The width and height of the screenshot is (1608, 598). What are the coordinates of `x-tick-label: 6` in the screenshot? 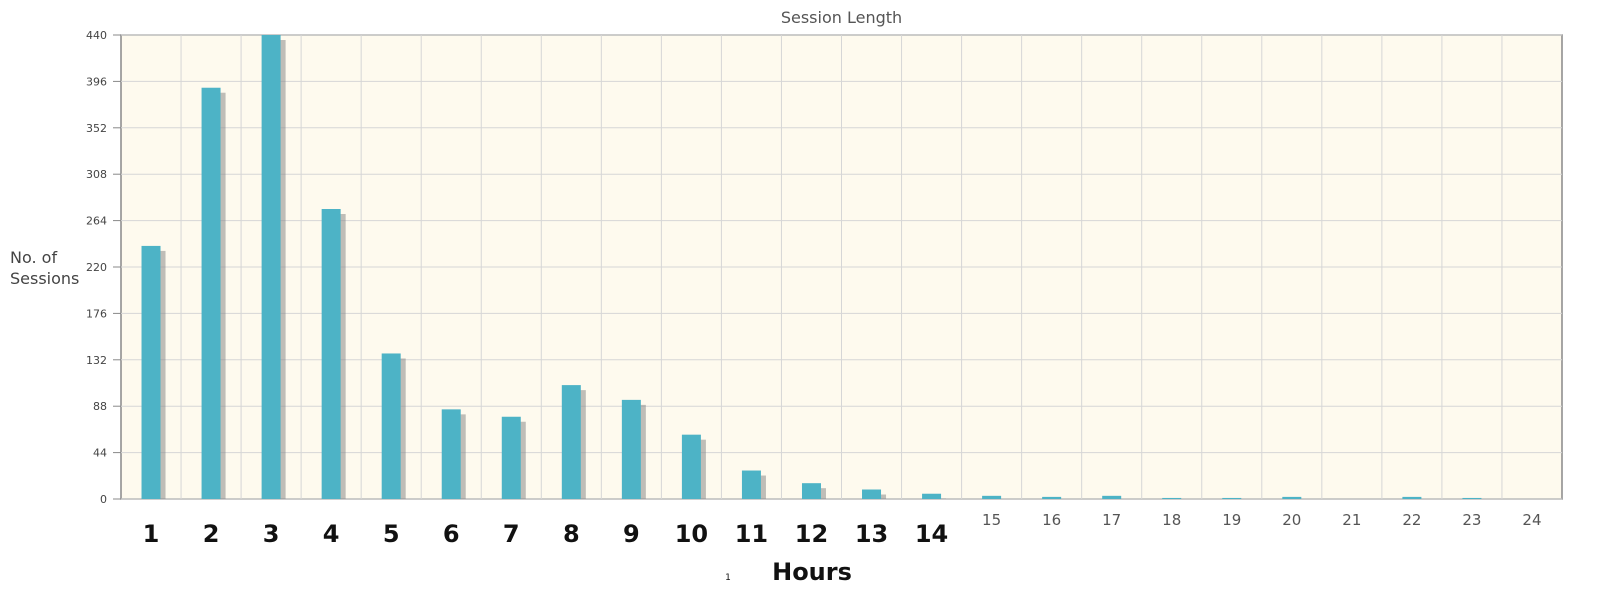 It's located at (451, 534).